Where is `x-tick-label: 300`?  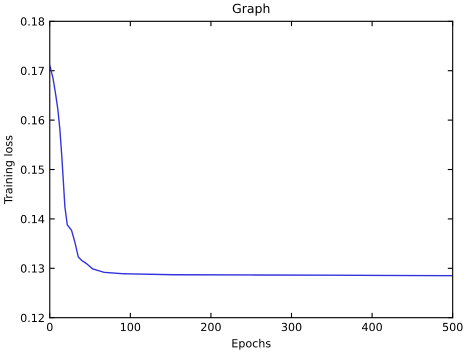 x-tick-label: 300 is located at coordinates (292, 327).